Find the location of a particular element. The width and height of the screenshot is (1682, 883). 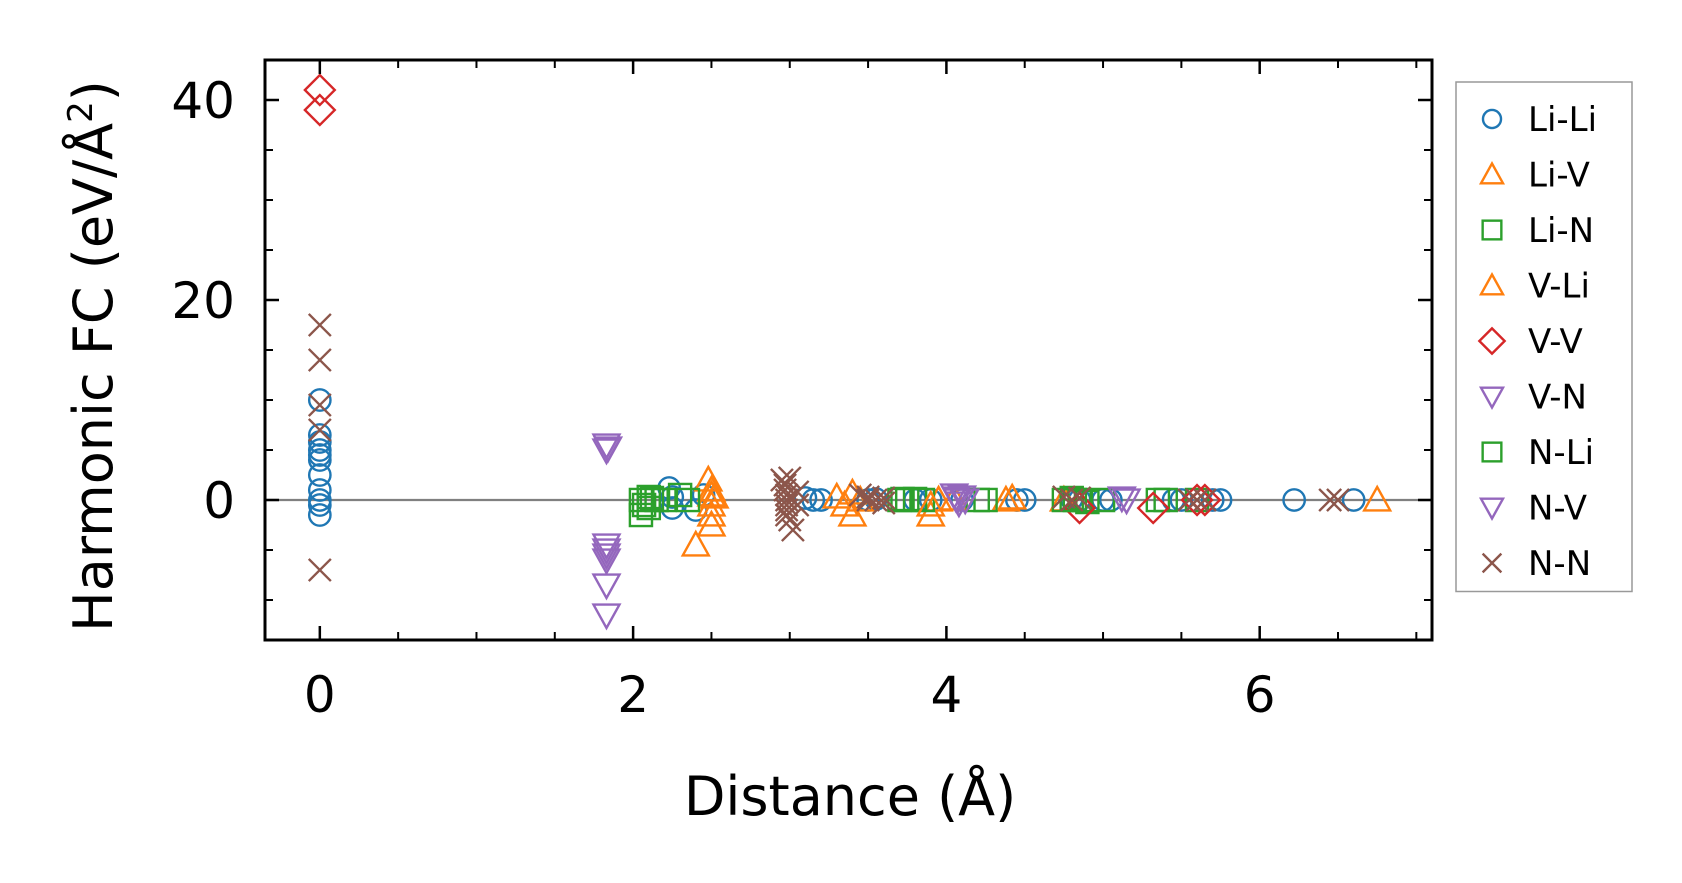

x-tick-label: 4 is located at coordinates (946, 695).